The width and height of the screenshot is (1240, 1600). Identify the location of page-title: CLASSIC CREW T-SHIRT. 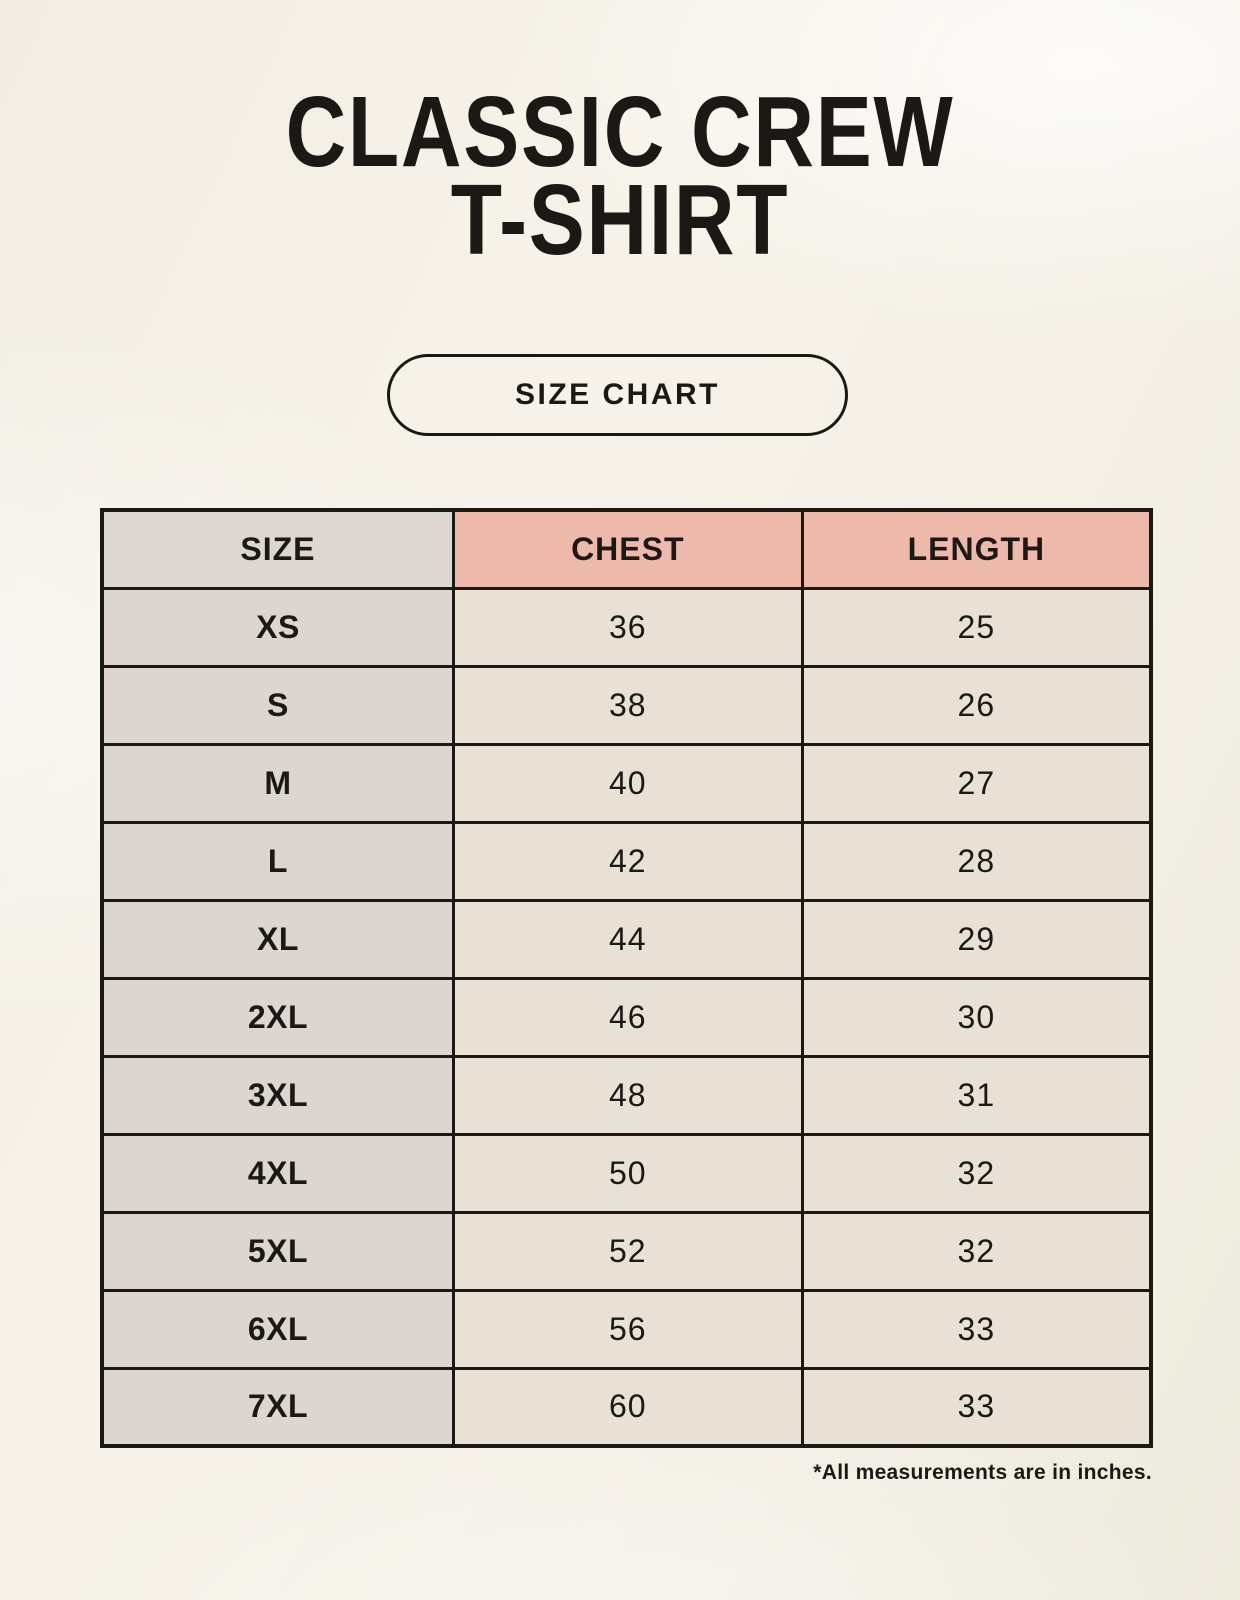
(620, 176).